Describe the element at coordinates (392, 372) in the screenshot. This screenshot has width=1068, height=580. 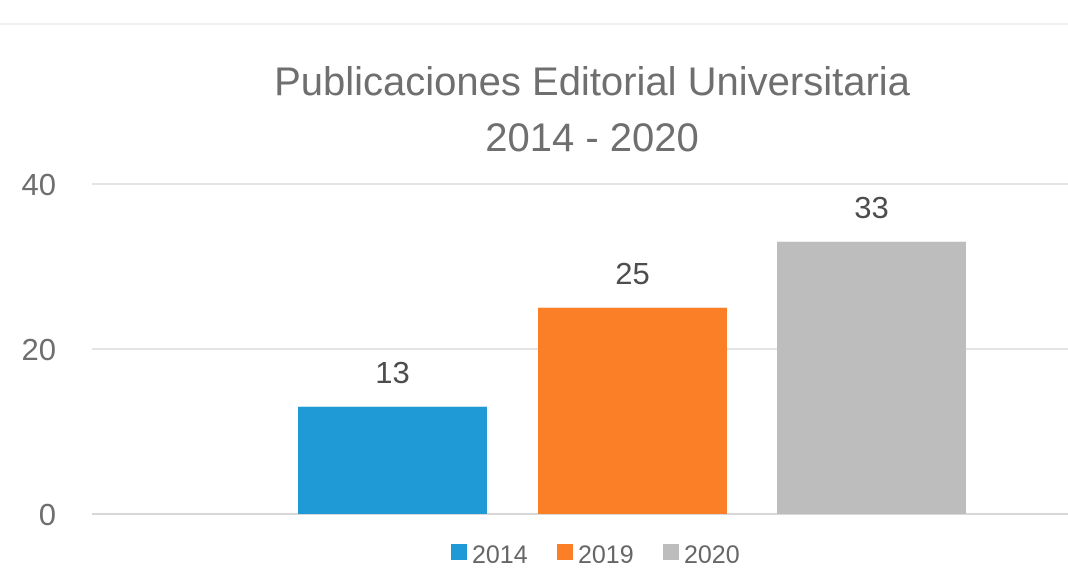
I see `data-label: 13` at that location.